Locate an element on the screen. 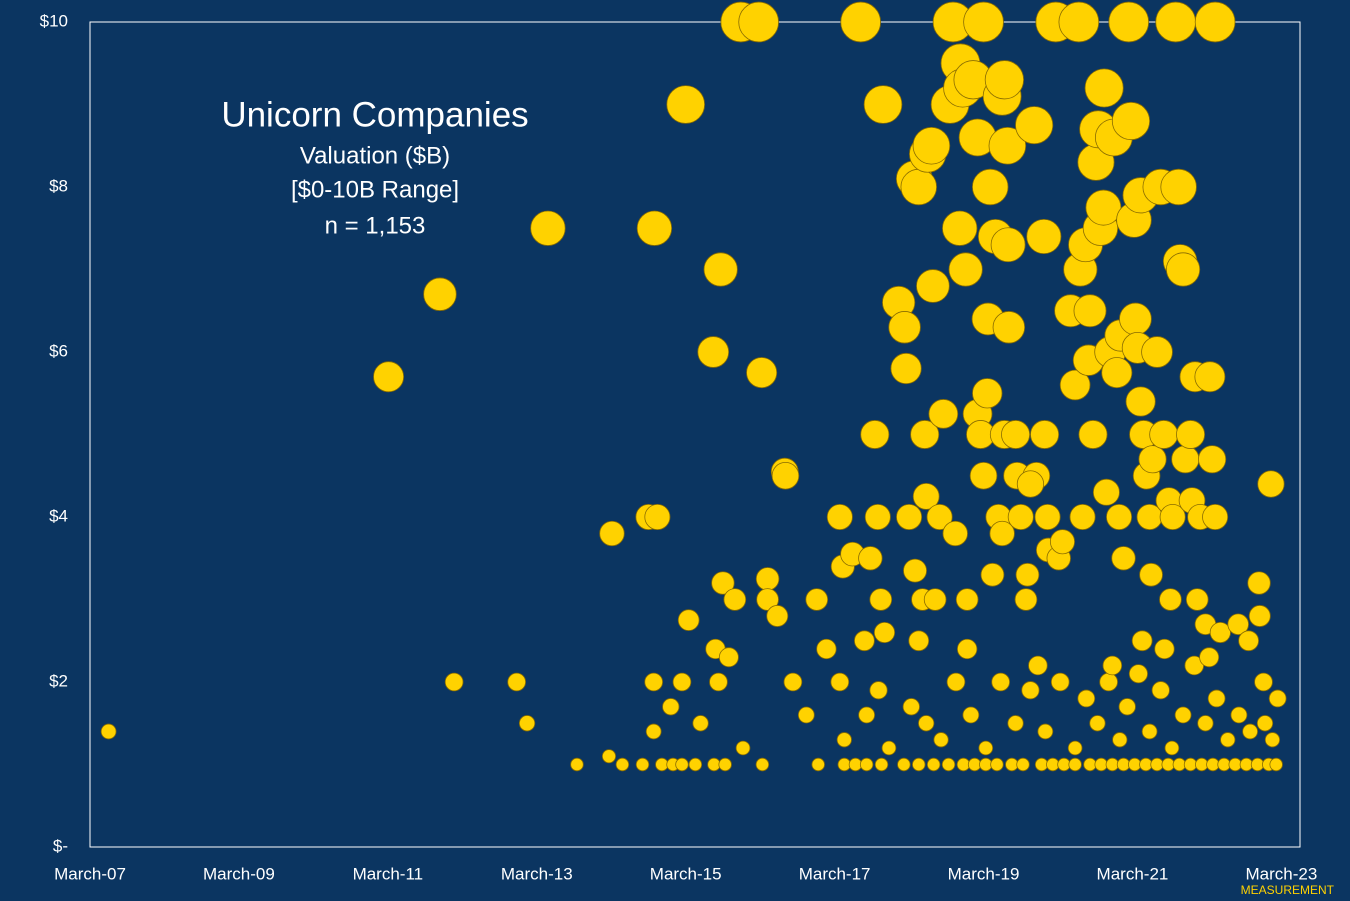 This screenshot has width=1350, height=901. x-tick-label: March-23 is located at coordinates (1281, 873).